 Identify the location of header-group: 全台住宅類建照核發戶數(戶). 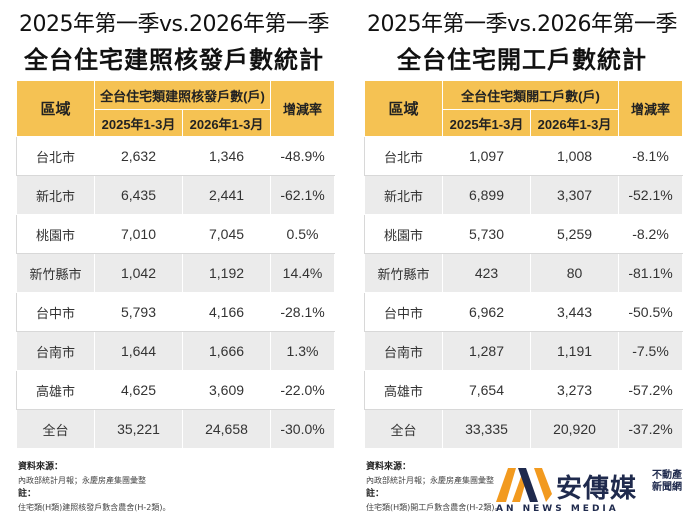
(182, 95).